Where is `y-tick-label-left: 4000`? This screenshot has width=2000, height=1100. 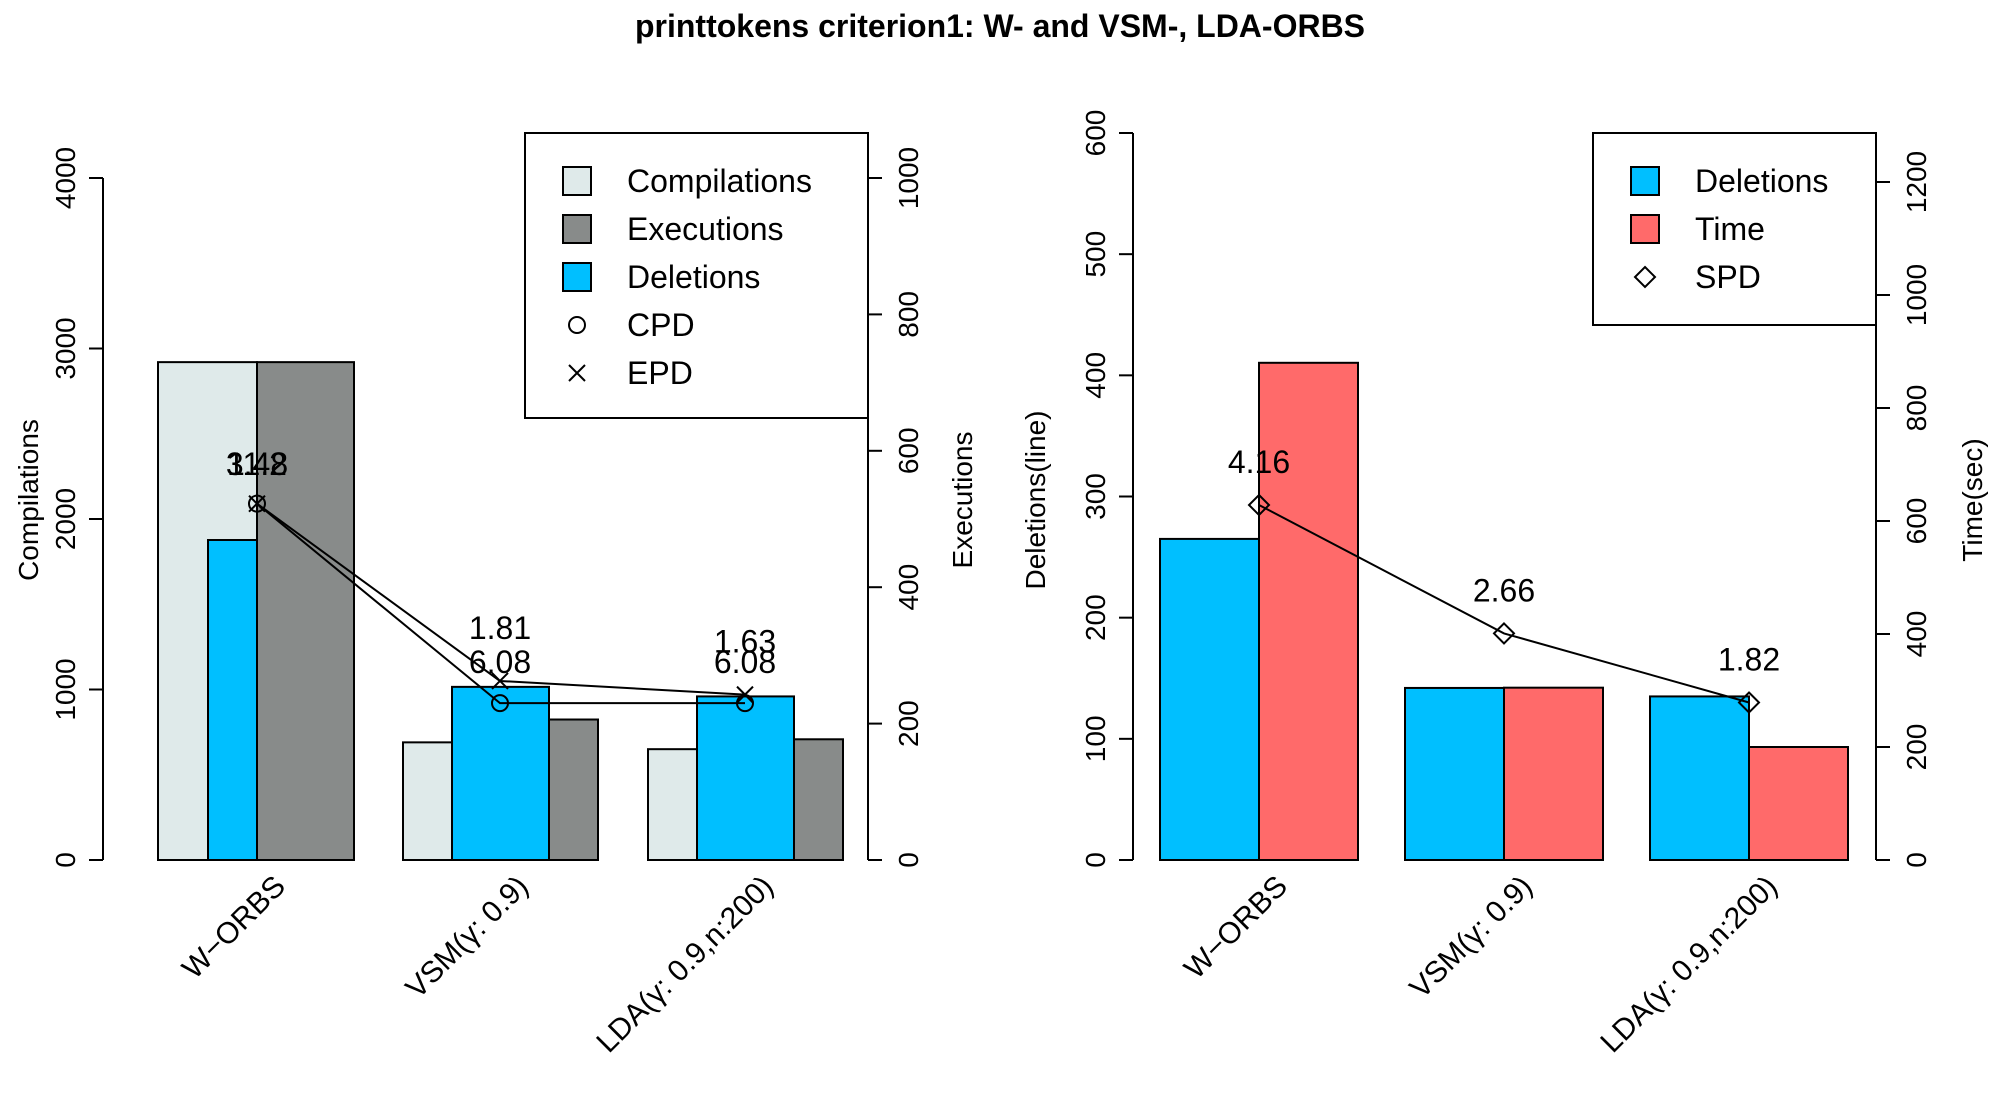 y-tick-label-left: 4000 is located at coordinates (65, 178).